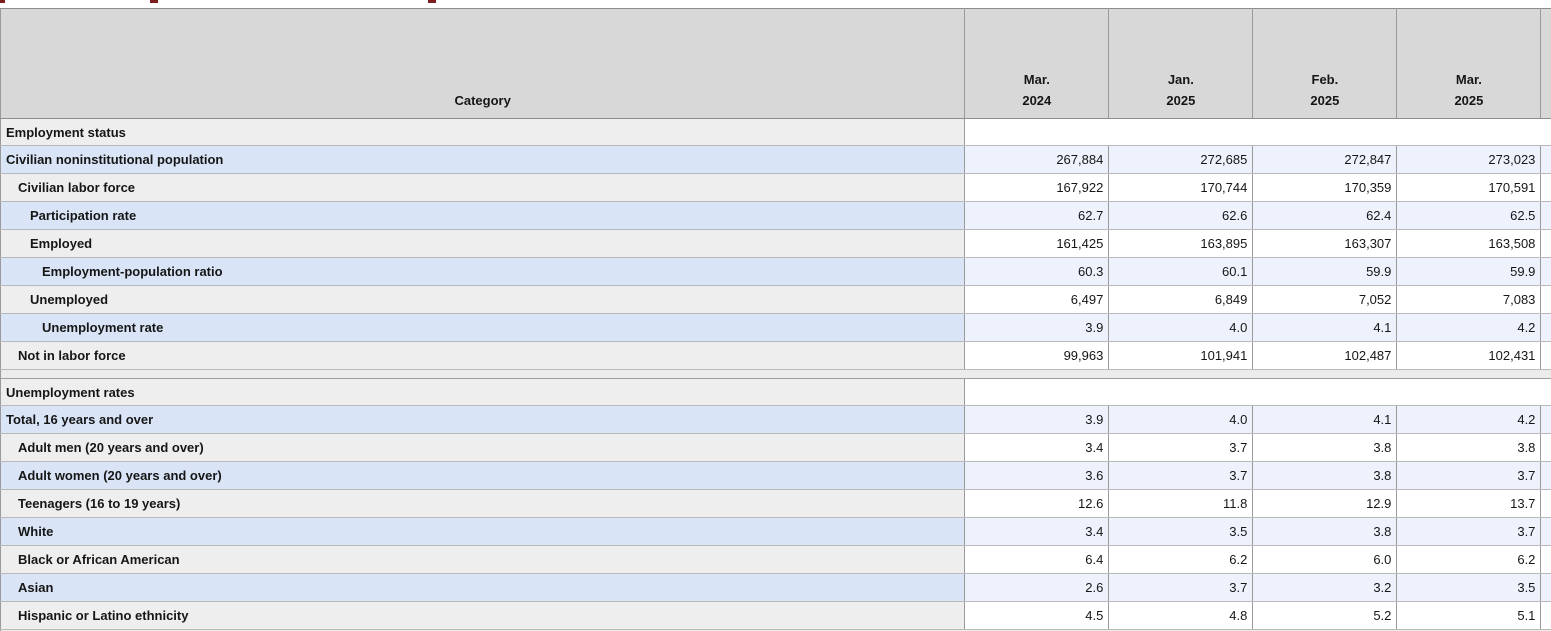  I want to click on column-header-period-3: Mar. 2025, so click(1469, 63).